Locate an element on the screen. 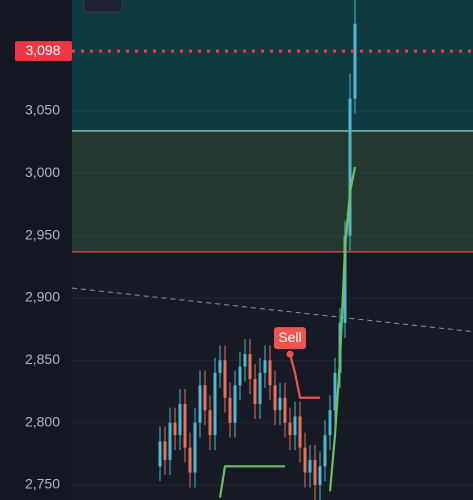 The height and width of the screenshot is (500, 473). toolbar-button is located at coordinates (103, 6).